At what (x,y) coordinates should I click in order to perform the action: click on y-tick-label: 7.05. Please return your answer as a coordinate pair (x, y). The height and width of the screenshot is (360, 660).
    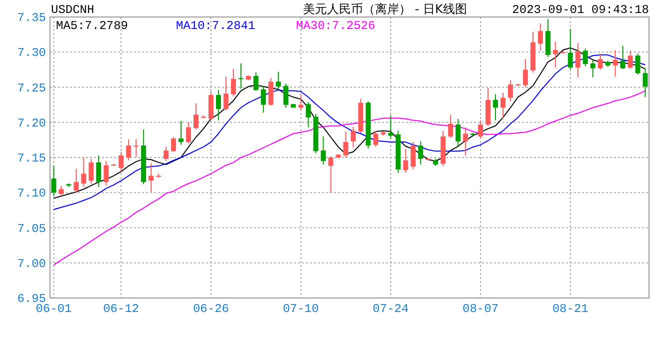
    Looking at the image, I should click on (31, 229).